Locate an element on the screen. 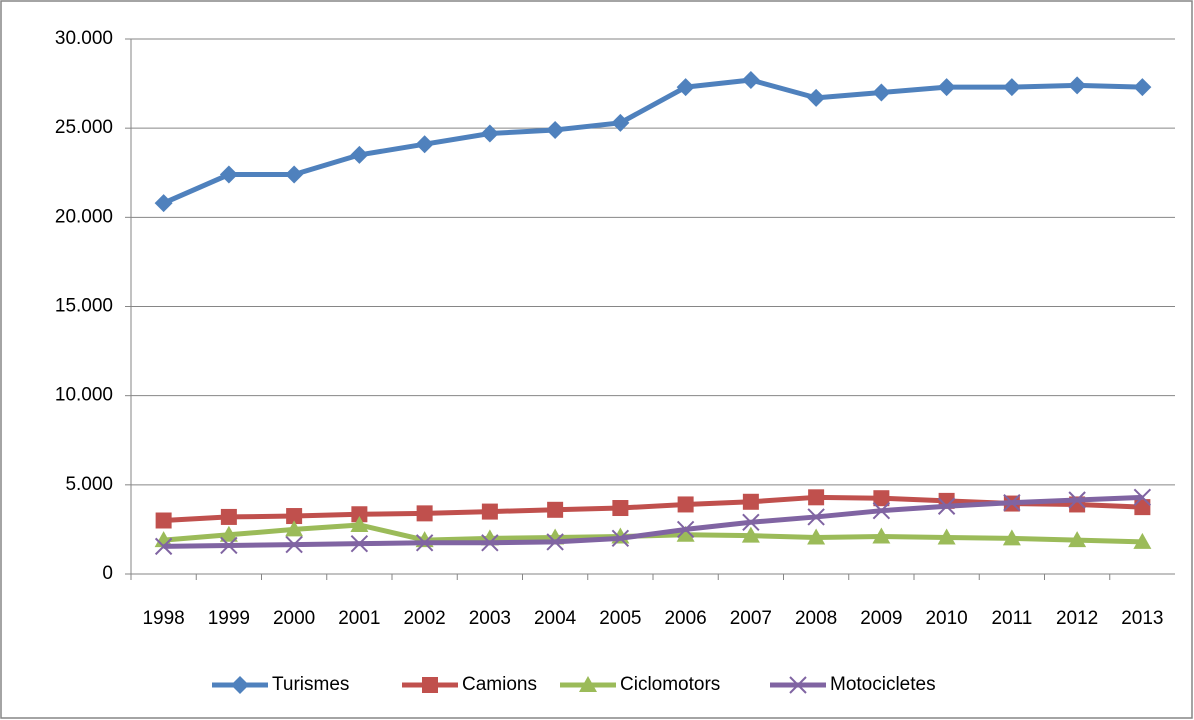 This screenshot has width=1194, height=720. legend-label: Ciclomotors is located at coordinates (670, 684).